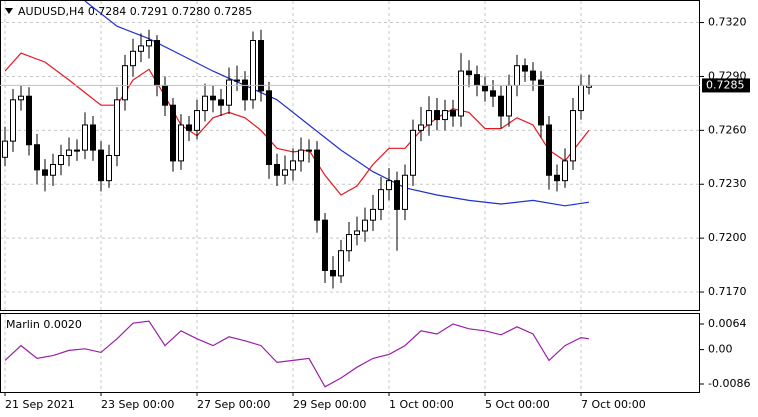 The image size is (758, 417). Describe the element at coordinates (40, 404) in the screenshot. I see `x-tick-label: 21 Sep 2021` at that location.